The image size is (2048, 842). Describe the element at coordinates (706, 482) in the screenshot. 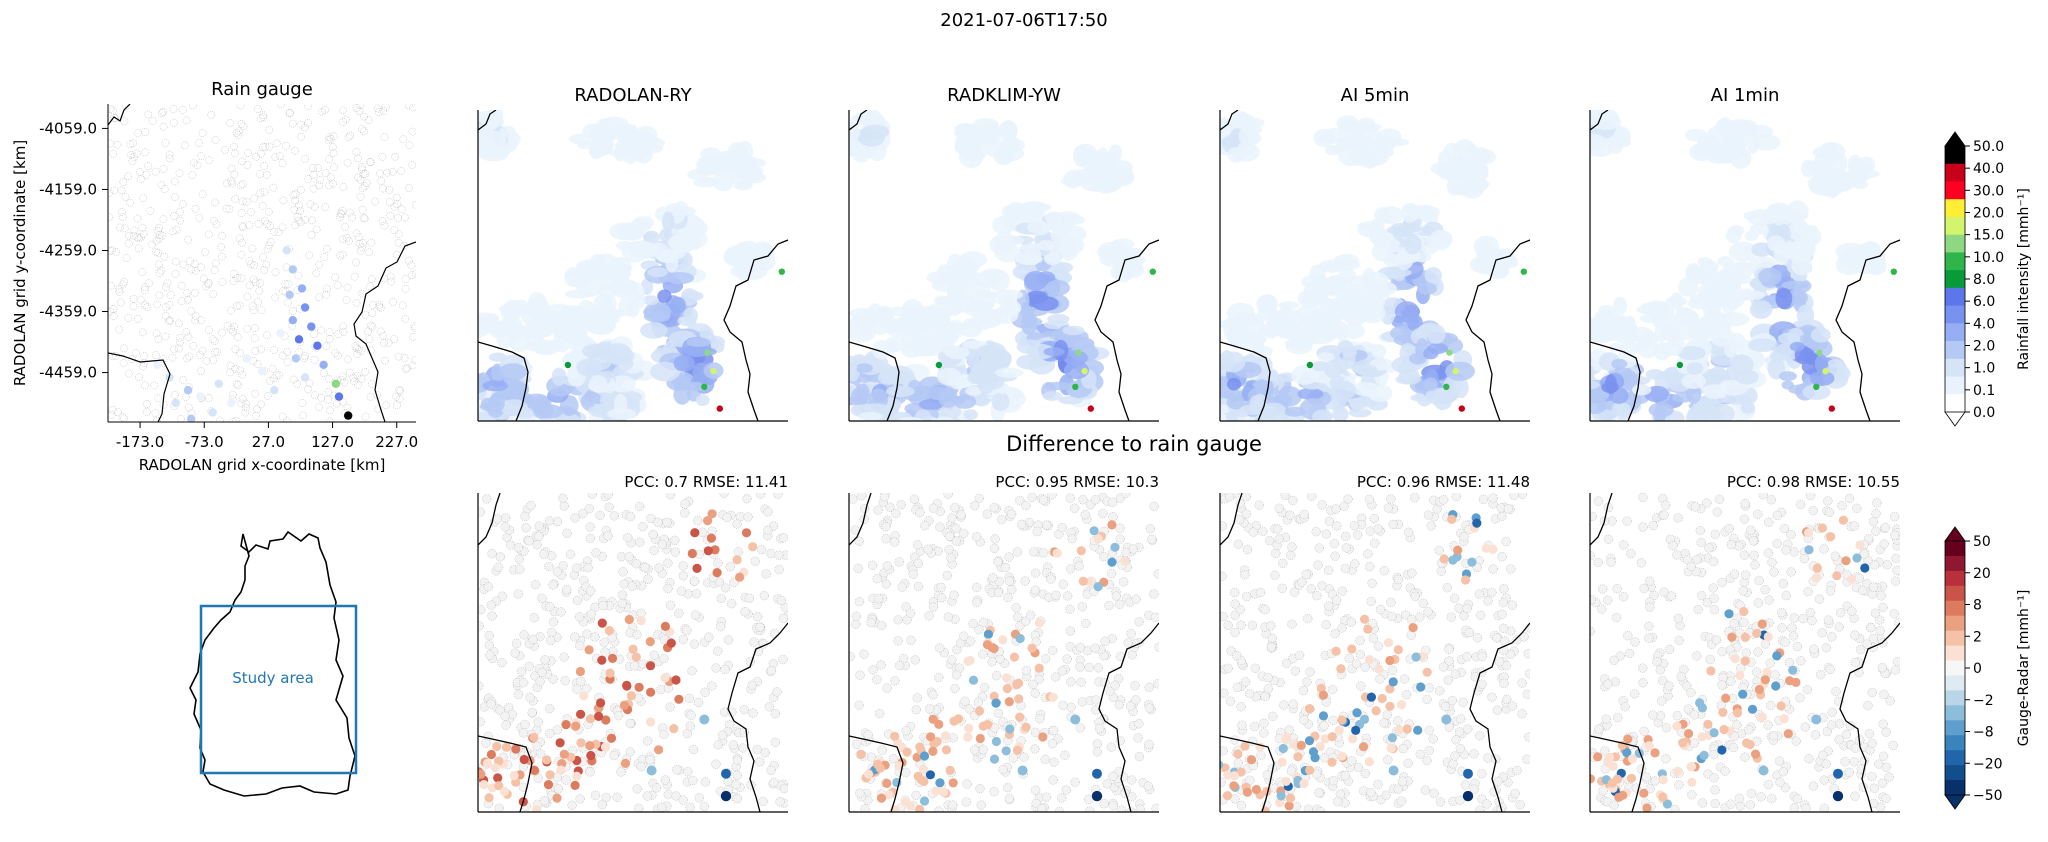

I see `difference-stats: PCC: 0.7 RMSE: 11.41` at that location.